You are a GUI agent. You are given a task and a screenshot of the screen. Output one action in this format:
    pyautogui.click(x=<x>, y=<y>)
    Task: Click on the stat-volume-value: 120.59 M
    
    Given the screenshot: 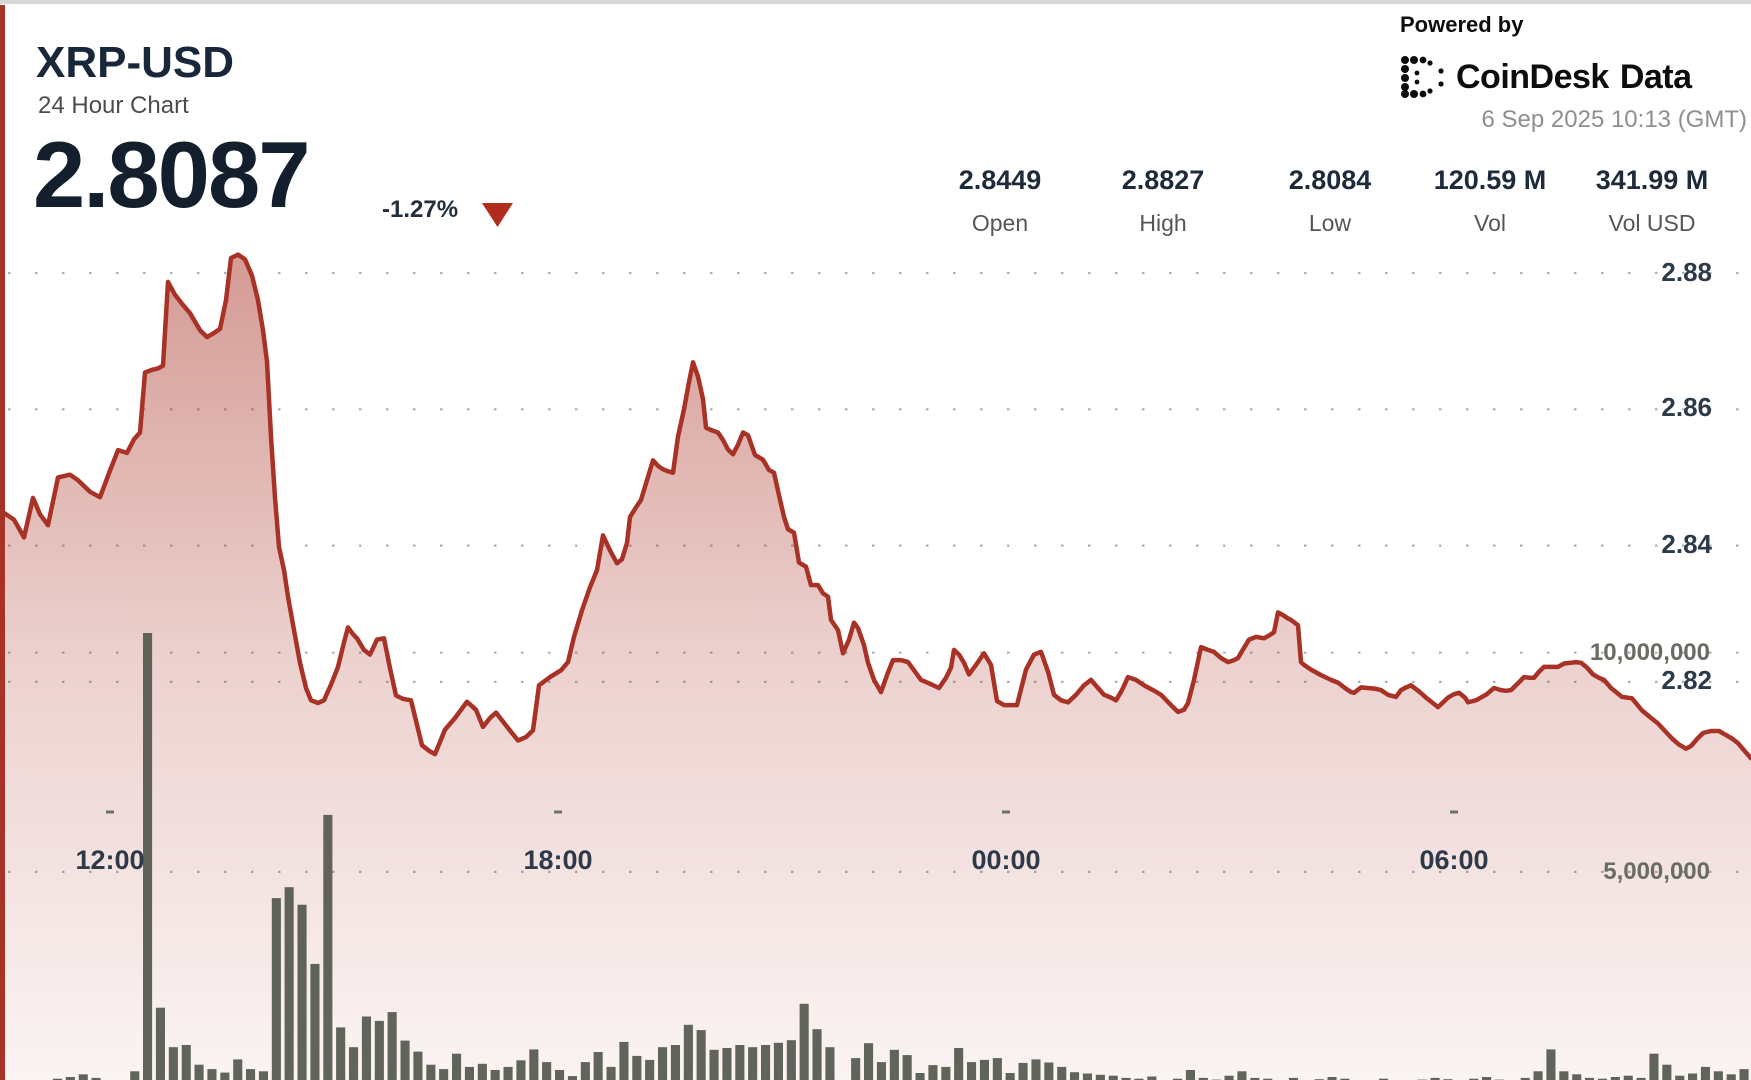 What is the action you would take?
    pyautogui.click(x=1490, y=180)
    